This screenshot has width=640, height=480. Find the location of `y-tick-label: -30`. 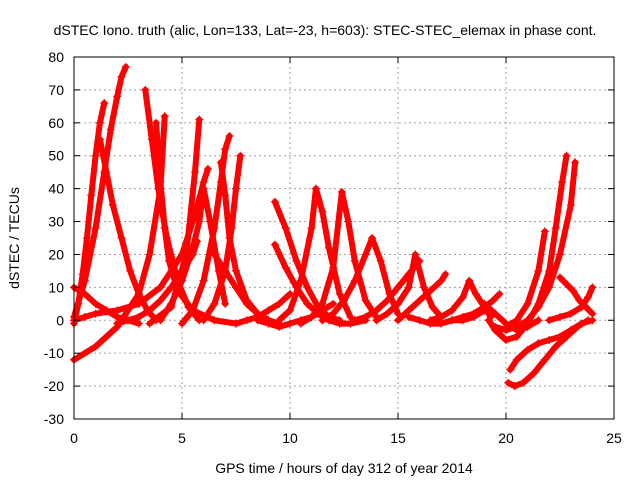

y-tick-label: -30 is located at coordinates (54, 419).